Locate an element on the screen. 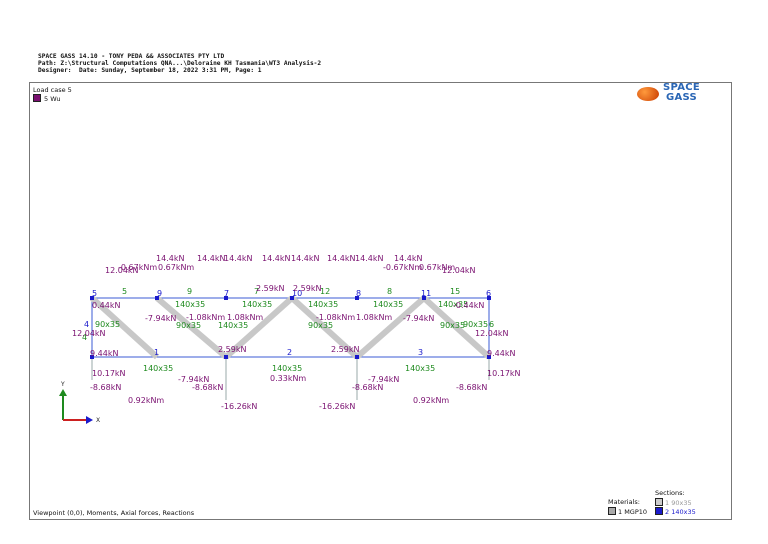 The height and width of the screenshot is (544, 768). node-markers is located at coordinates (290, 327).